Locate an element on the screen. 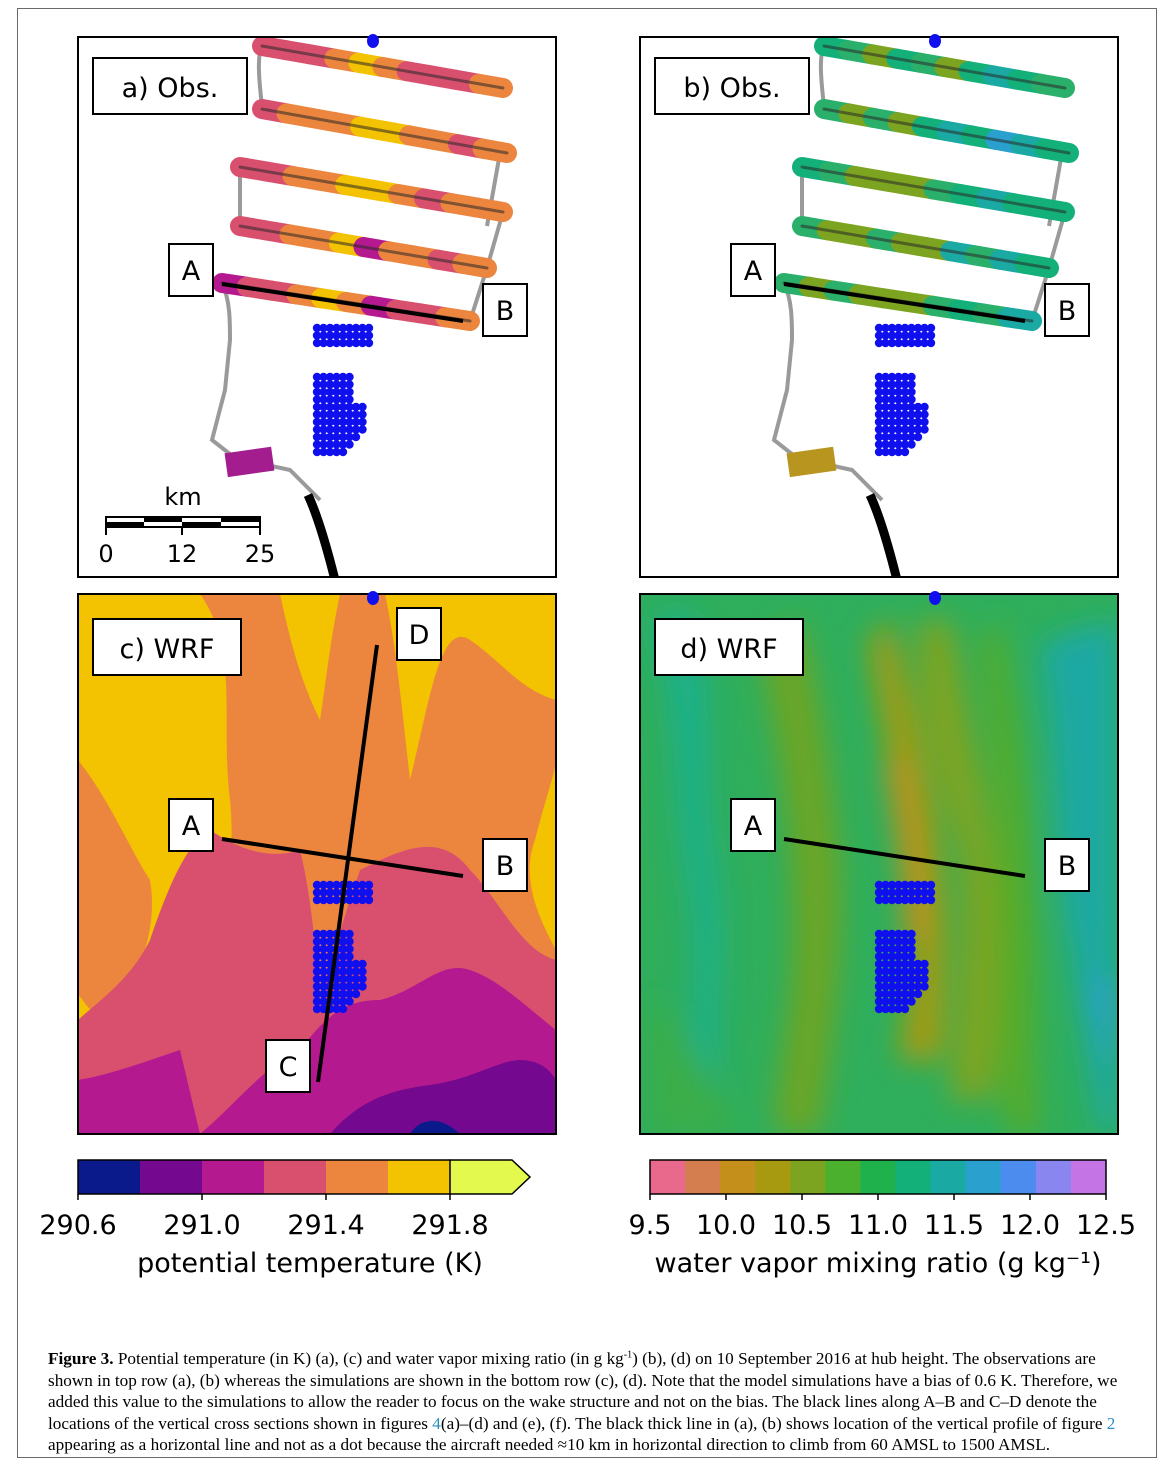 The width and height of the screenshot is (1173, 1470). panel-d-turbine-north is located at coordinates (935, 598).